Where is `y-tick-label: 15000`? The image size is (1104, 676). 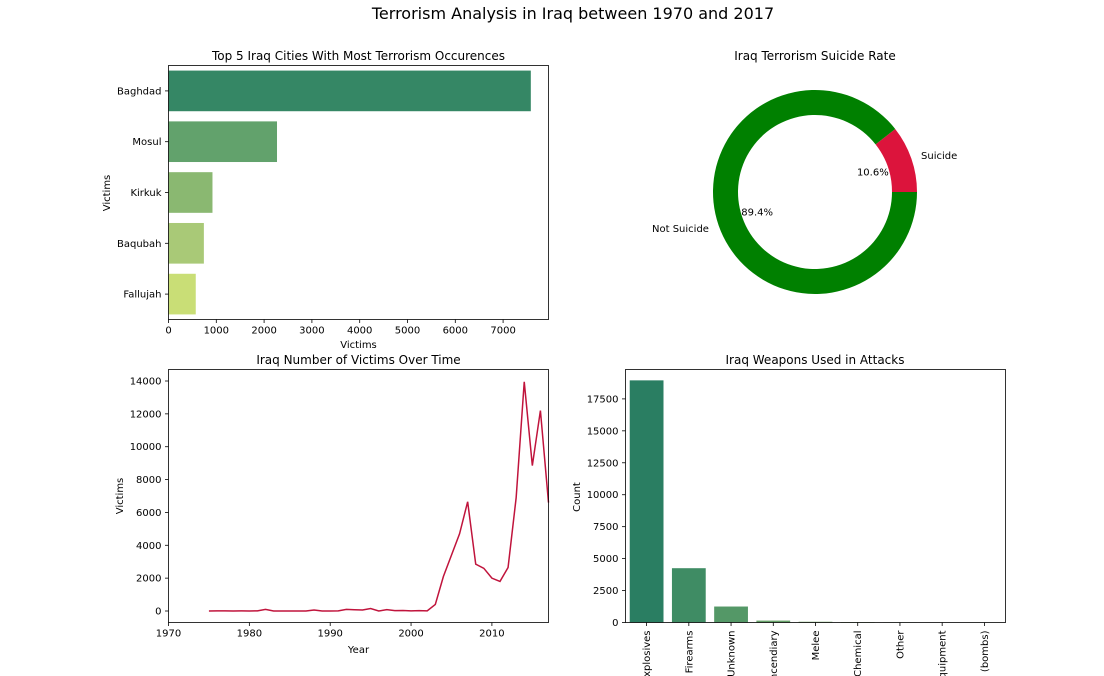 y-tick-label: 15000 is located at coordinates (603, 431).